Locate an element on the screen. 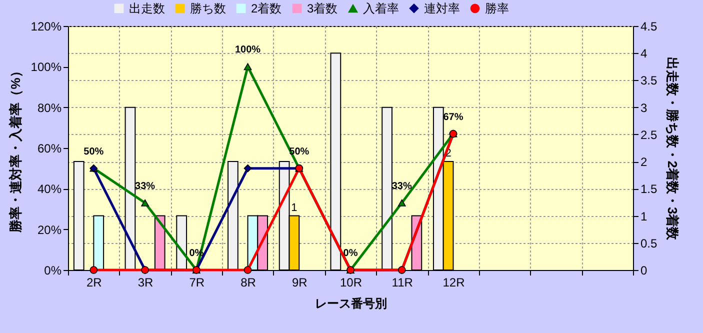  y-axis-title: 勝率・連対率・入着率（%） is located at coordinates (15, 149).